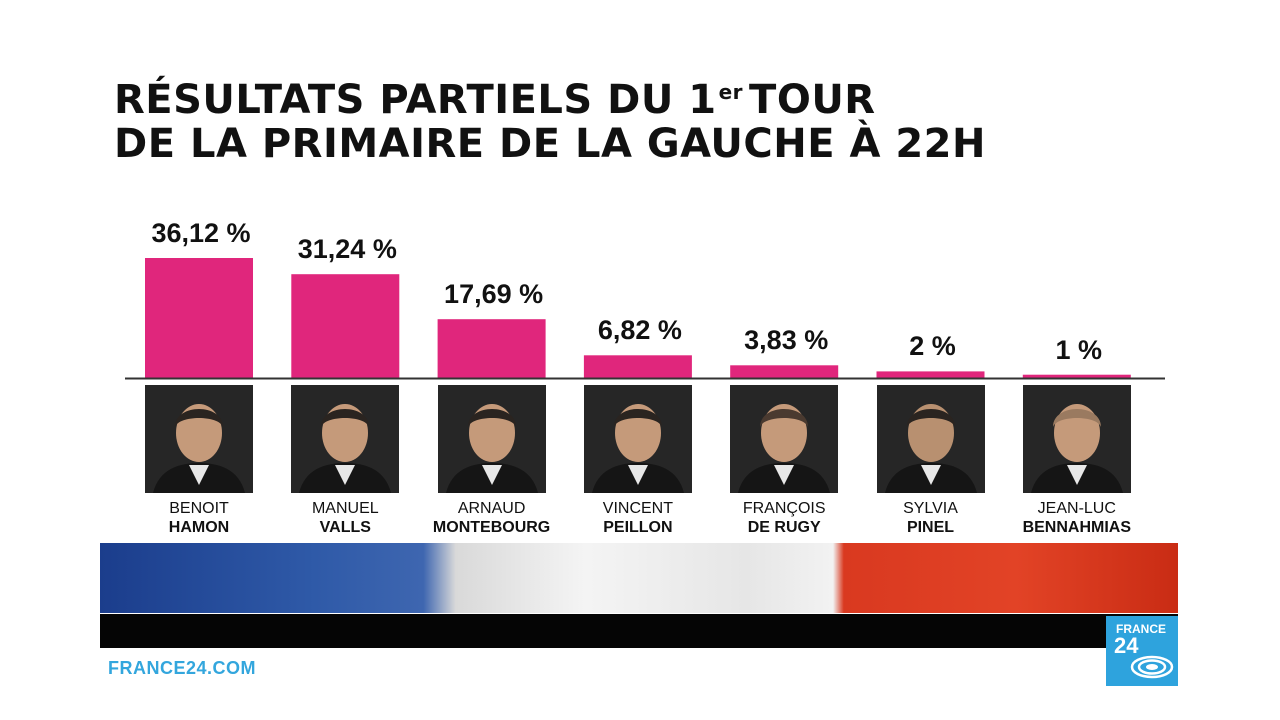 The height and width of the screenshot is (720, 1280). What do you see at coordinates (1142, 651) in the screenshot?
I see `france24-logo: FRANCE 24` at bounding box center [1142, 651].